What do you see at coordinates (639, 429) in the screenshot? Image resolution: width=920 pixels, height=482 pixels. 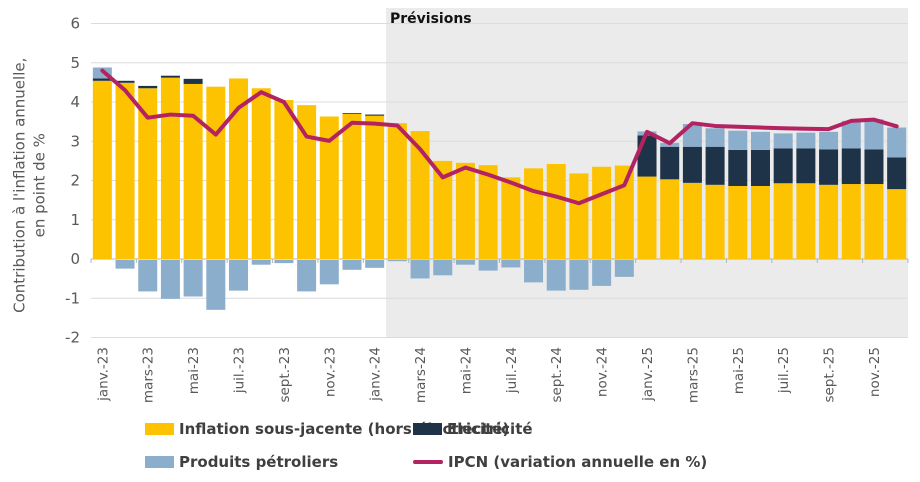 I see `legend-item-electricity: Electricité` at bounding box center [639, 429].